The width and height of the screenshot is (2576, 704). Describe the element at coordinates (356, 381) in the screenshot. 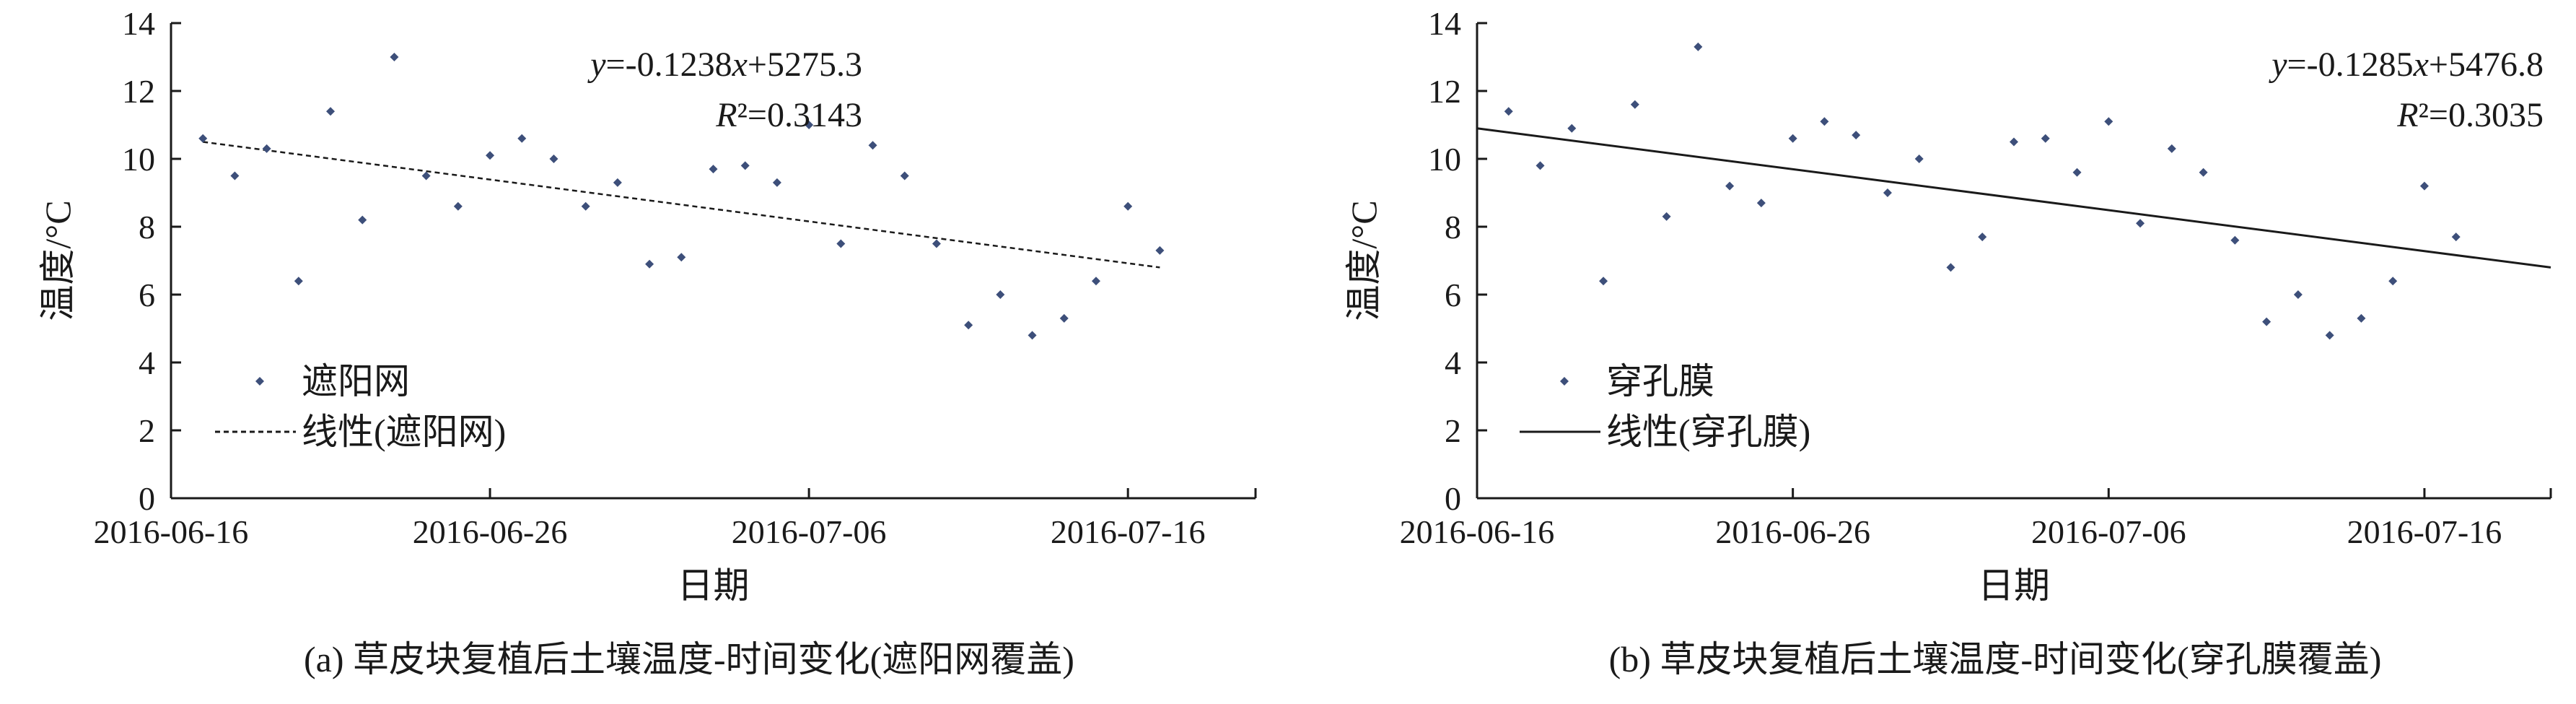

I see `legend-label-scatter: 遮阳网` at that location.